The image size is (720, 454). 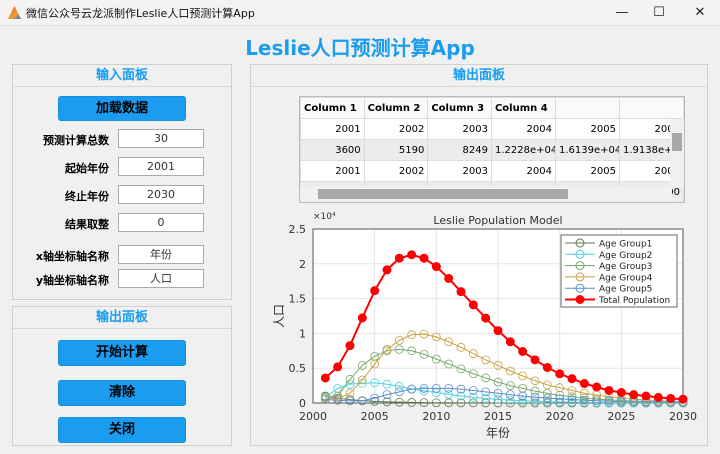 I want to click on minimize-button: —, so click(x=622, y=12).